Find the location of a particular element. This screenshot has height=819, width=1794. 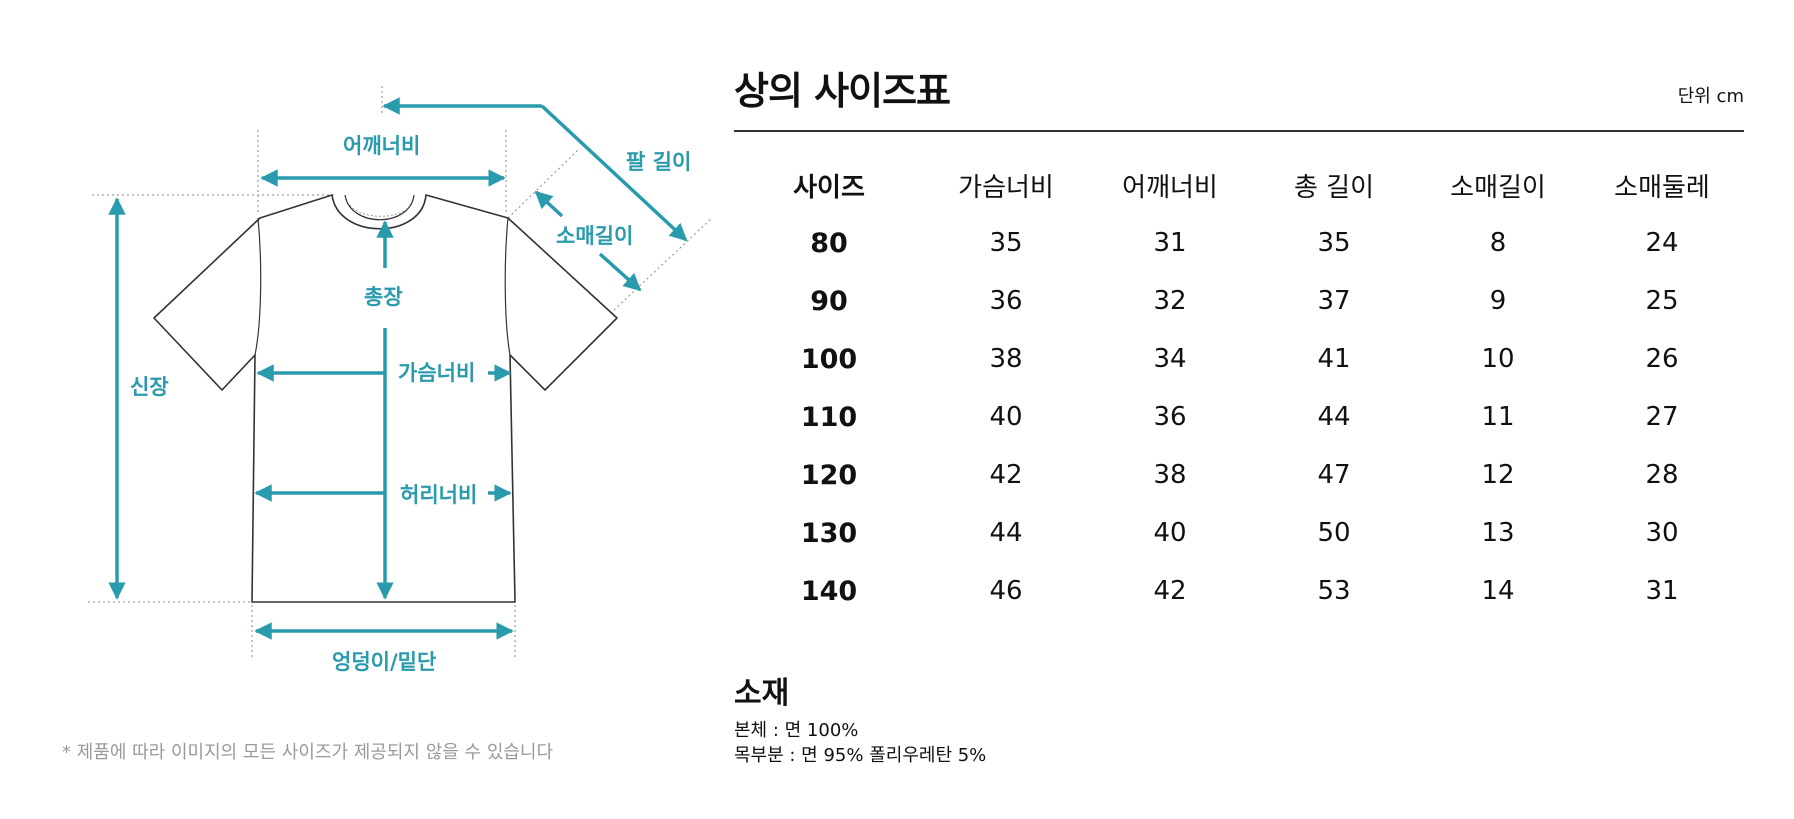

table-cell: 30 is located at coordinates (1662, 533).